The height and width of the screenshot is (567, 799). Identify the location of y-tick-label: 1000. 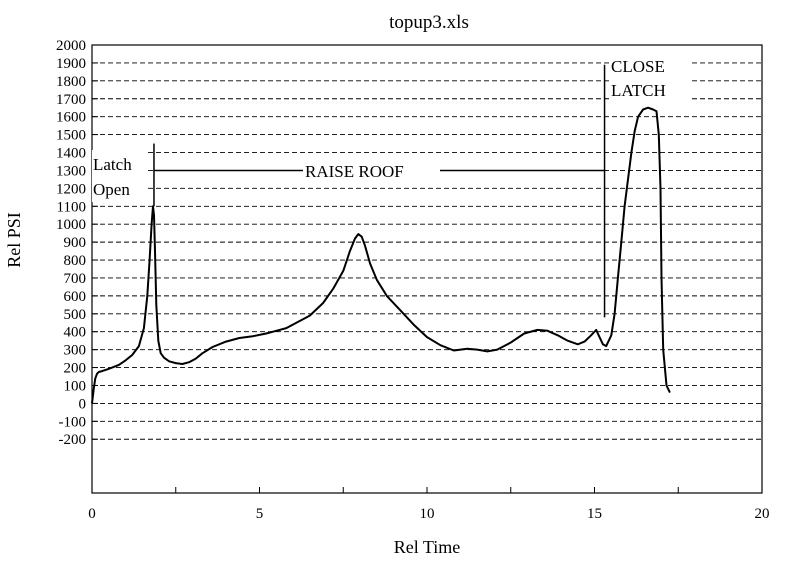
(71, 225).